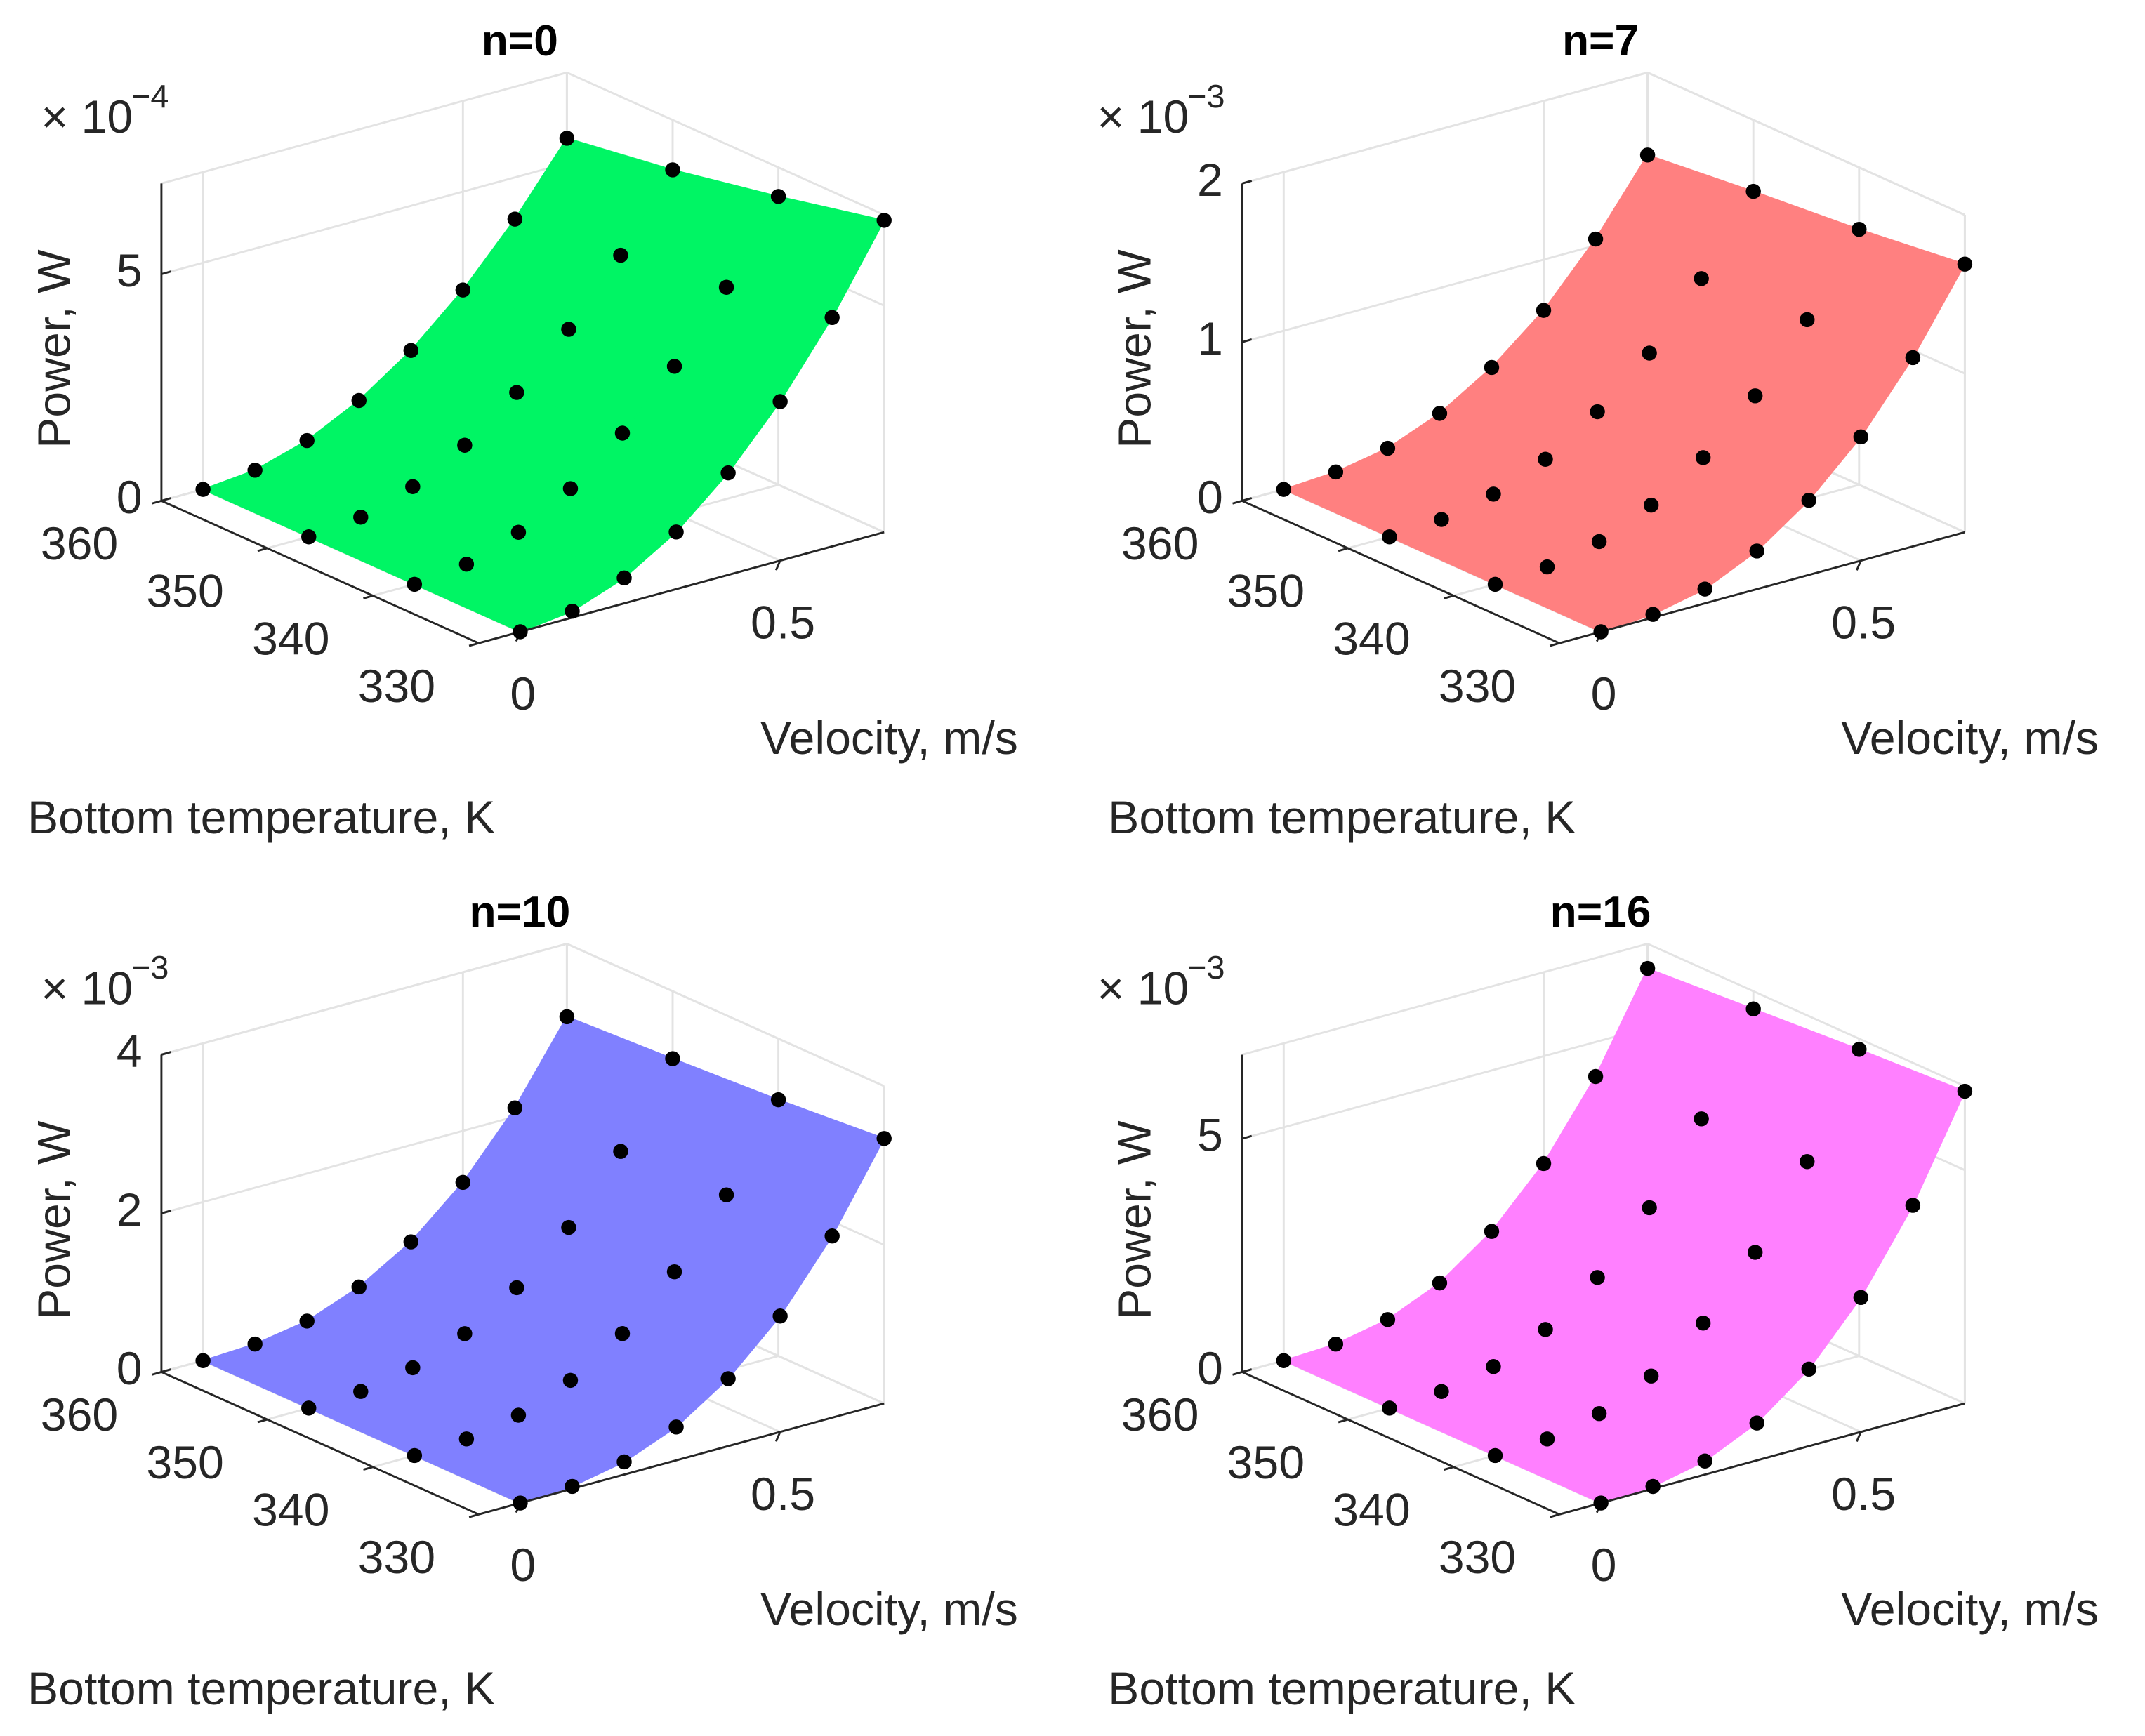 Image resolution: width=2145 pixels, height=1736 pixels. I want to click on y-tick-label: 330, so click(1478, 1558).